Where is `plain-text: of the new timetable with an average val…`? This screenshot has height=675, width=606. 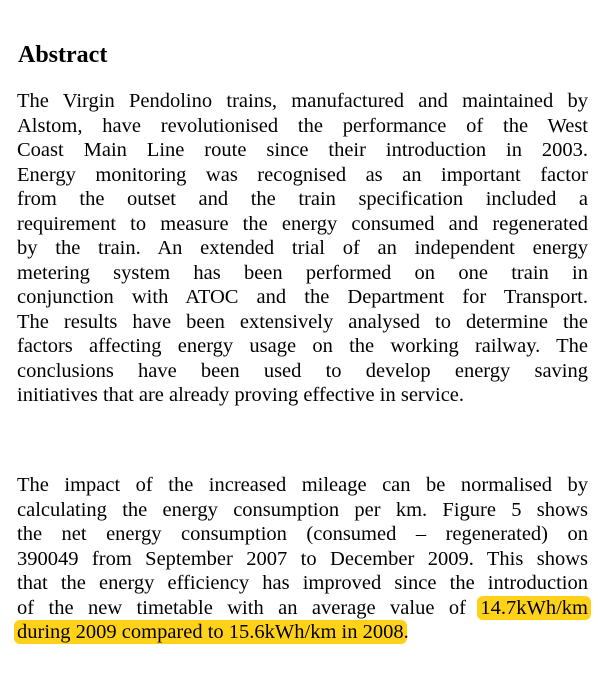
plain-text: of the new timetable with an average val… is located at coordinates (249, 607).